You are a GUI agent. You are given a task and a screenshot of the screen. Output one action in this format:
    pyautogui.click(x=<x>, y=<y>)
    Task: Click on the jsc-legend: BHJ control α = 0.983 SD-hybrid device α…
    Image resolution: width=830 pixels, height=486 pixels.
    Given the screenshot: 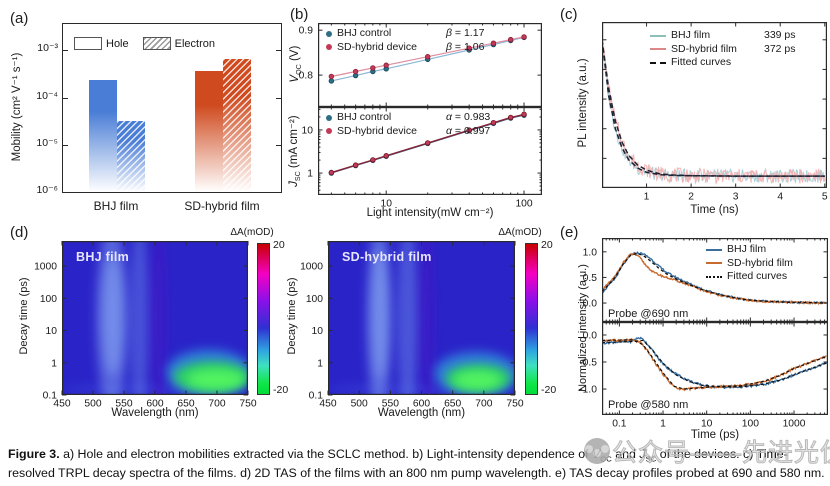 What is the action you would take?
    pyautogui.click(x=408, y=124)
    